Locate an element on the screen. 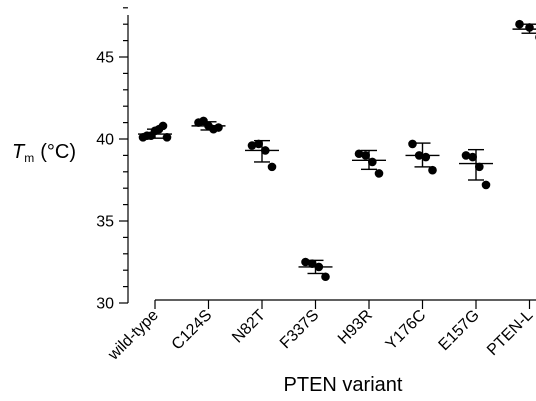  y-axis: 30 35 40 45 is located at coordinates (112, 160).